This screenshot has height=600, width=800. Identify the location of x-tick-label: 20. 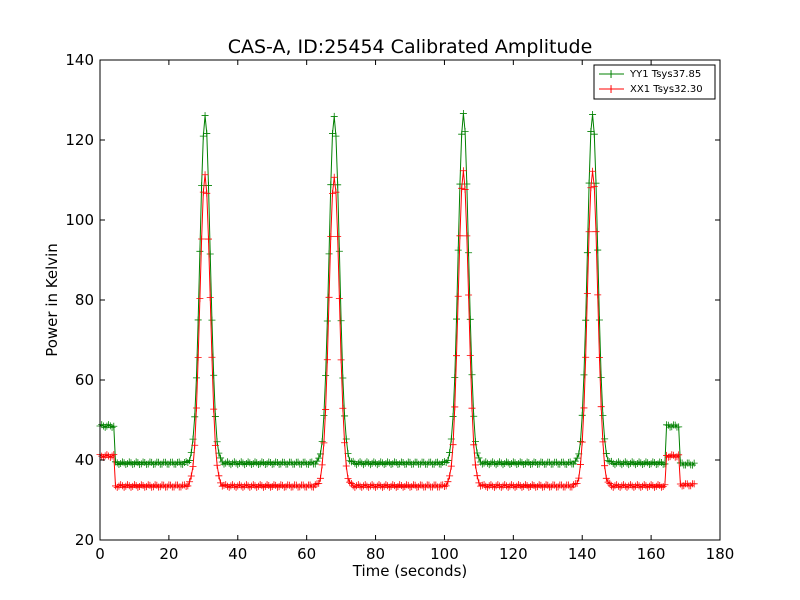
(168, 554).